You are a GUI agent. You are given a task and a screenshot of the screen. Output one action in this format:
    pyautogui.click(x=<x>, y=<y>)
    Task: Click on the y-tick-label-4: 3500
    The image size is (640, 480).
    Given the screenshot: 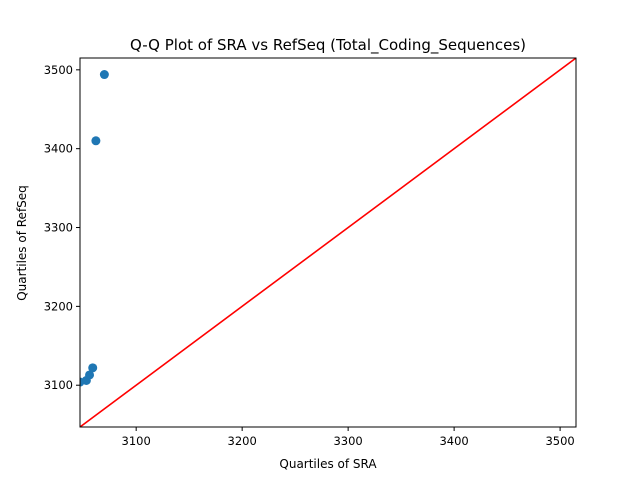 What is the action you would take?
    pyautogui.click(x=58, y=70)
    